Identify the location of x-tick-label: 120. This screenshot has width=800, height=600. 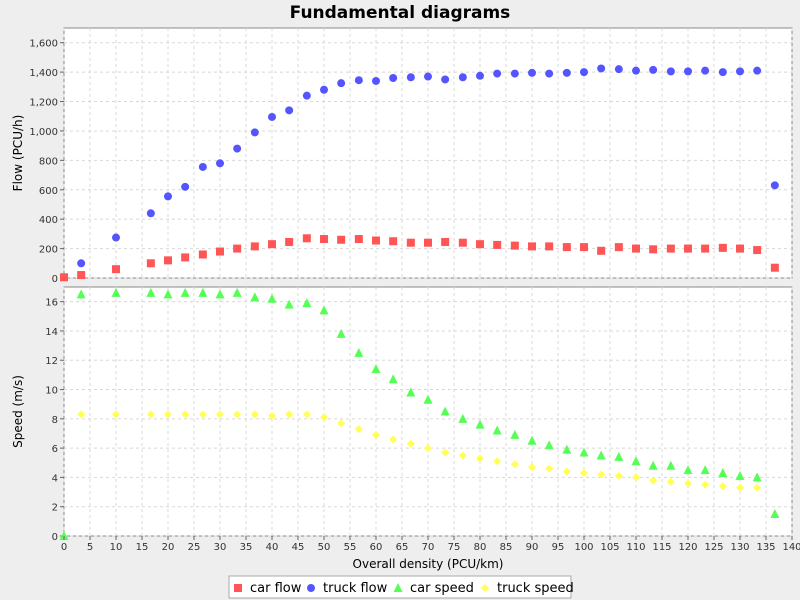
(687, 547).